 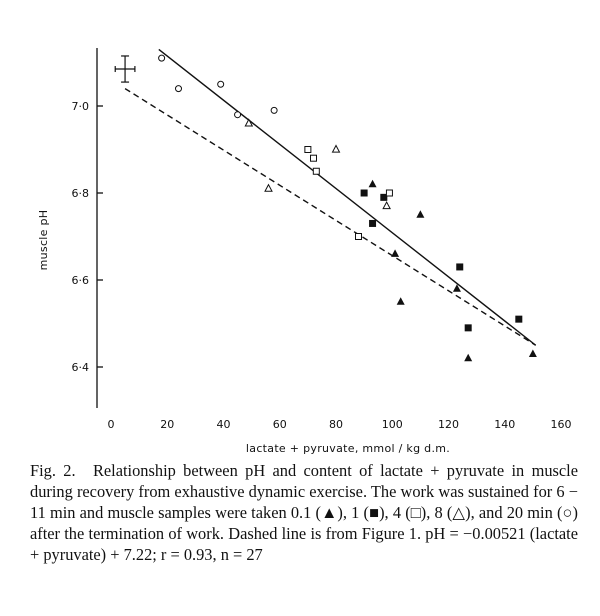 I want to click on x-tick-label: 0, so click(x=111, y=424).